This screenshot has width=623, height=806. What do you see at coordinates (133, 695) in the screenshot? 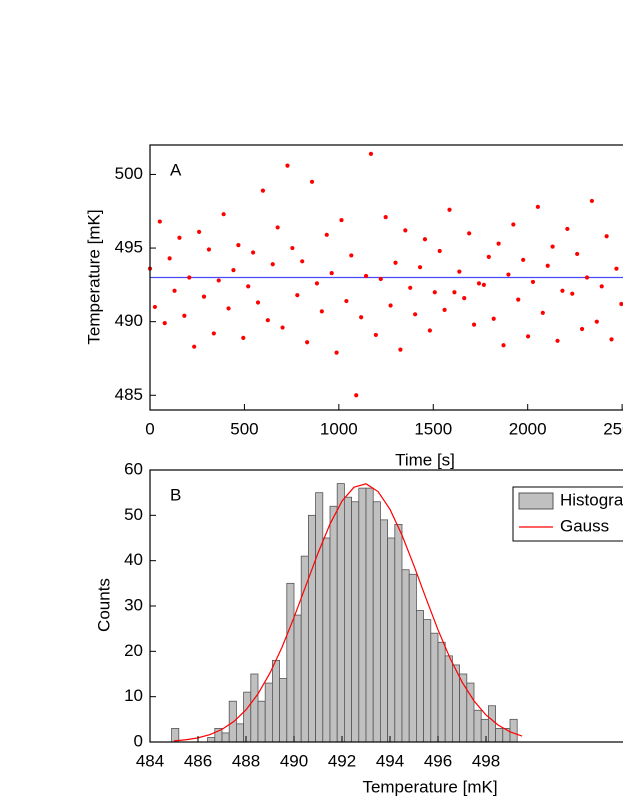
I see `y-tick-label: 10` at bounding box center [133, 695].